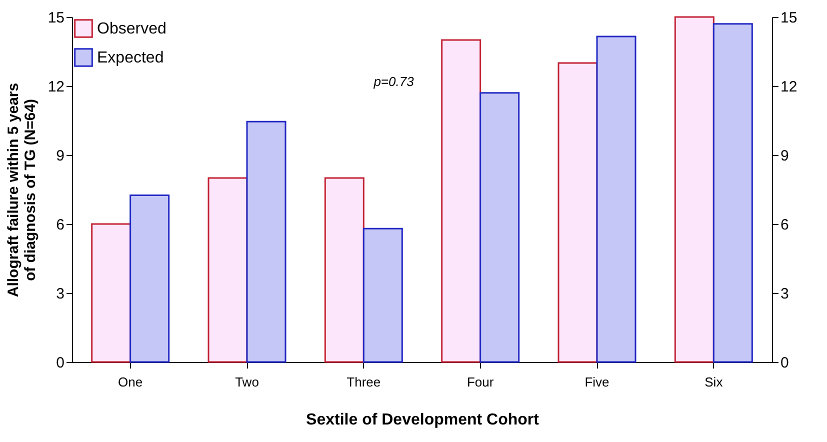 The height and width of the screenshot is (442, 827). I want to click on x-tick-label: Three, so click(363, 382).